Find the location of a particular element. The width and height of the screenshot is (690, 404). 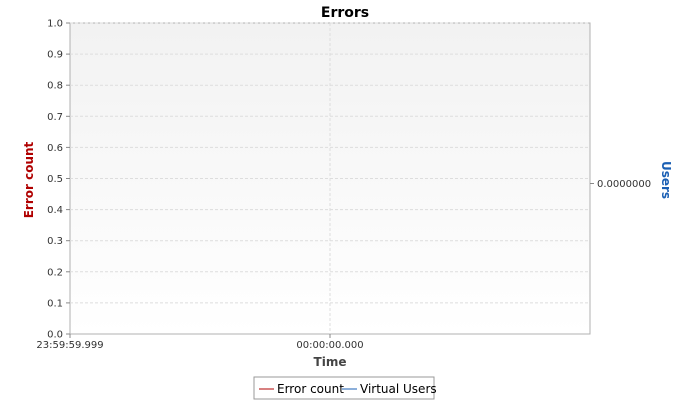

y2-axis-ticks: 0.0000000 is located at coordinates (620, 184).